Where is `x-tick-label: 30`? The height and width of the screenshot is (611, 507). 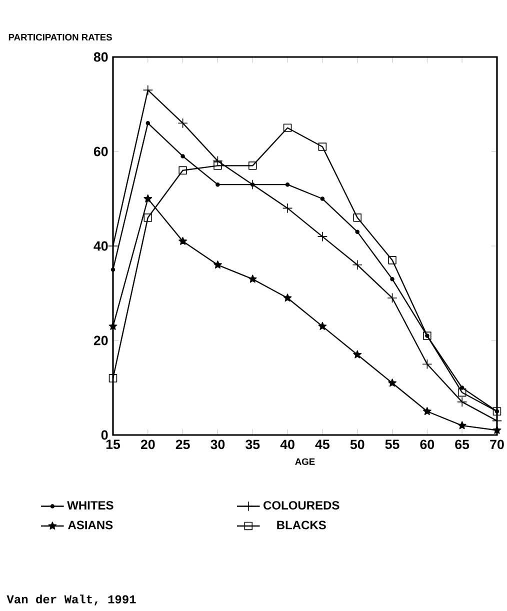 x-tick-label: 30 is located at coordinates (217, 445).